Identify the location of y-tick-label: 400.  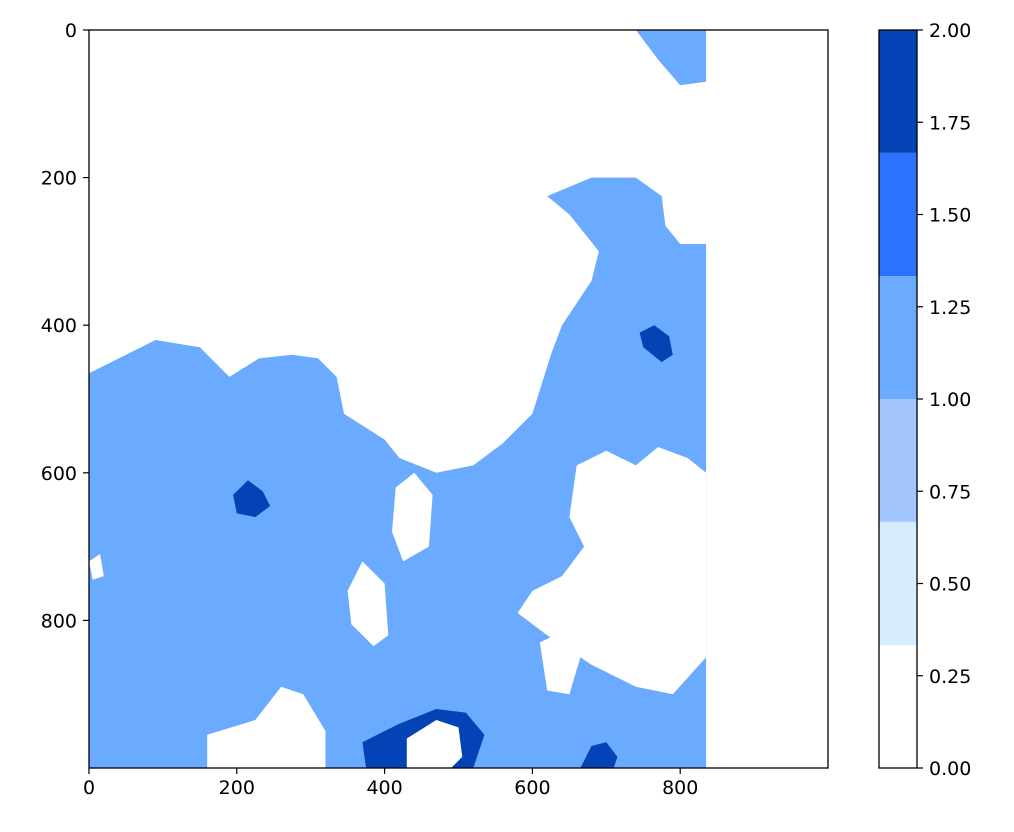
(59, 326).